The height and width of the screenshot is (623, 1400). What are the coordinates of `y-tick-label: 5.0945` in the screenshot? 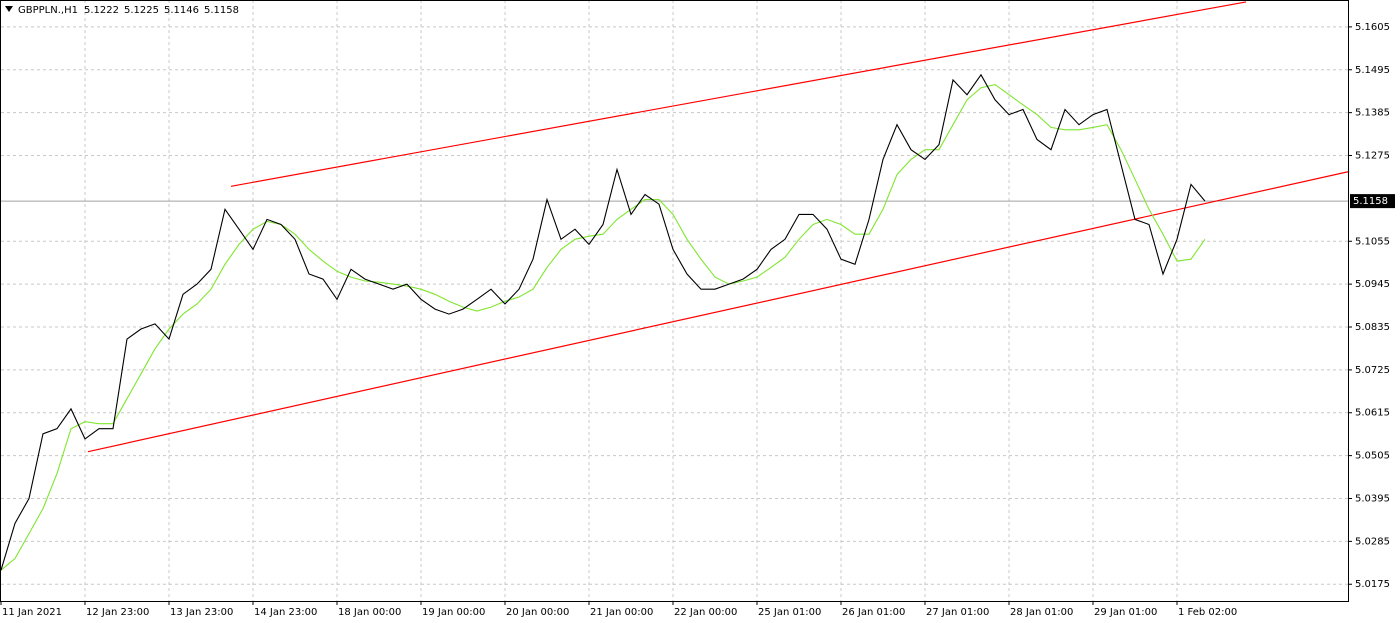 It's located at (1372, 284).